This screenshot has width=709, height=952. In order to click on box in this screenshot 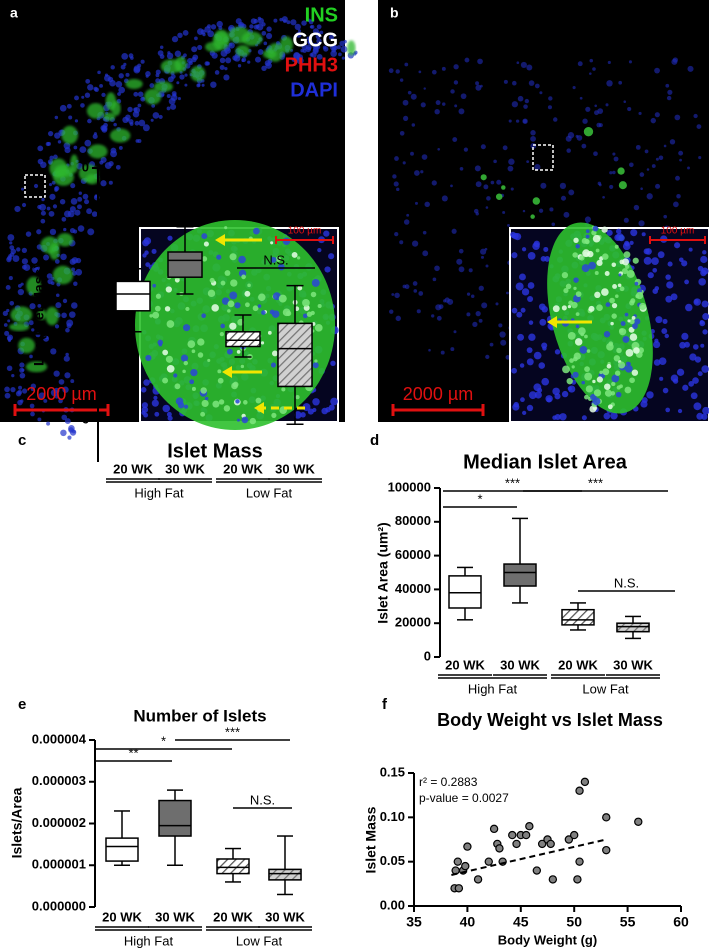, I will do `click(185, 264)`.